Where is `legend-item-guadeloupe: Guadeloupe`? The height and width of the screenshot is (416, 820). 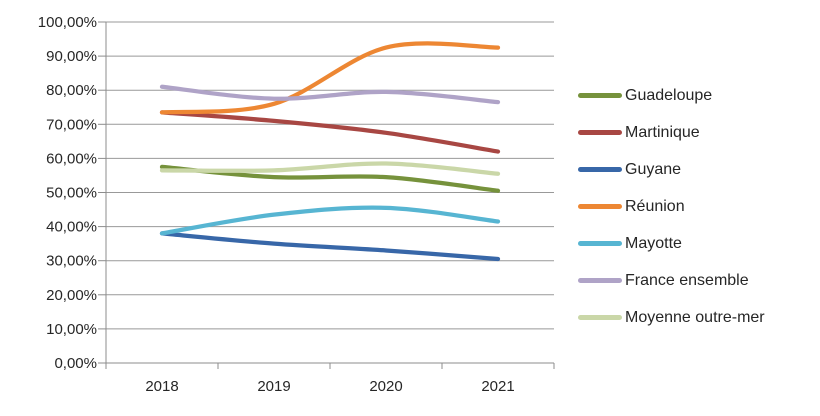
legend-item-guadeloupe: Guadeloupe is located at coordinates (671, 95).